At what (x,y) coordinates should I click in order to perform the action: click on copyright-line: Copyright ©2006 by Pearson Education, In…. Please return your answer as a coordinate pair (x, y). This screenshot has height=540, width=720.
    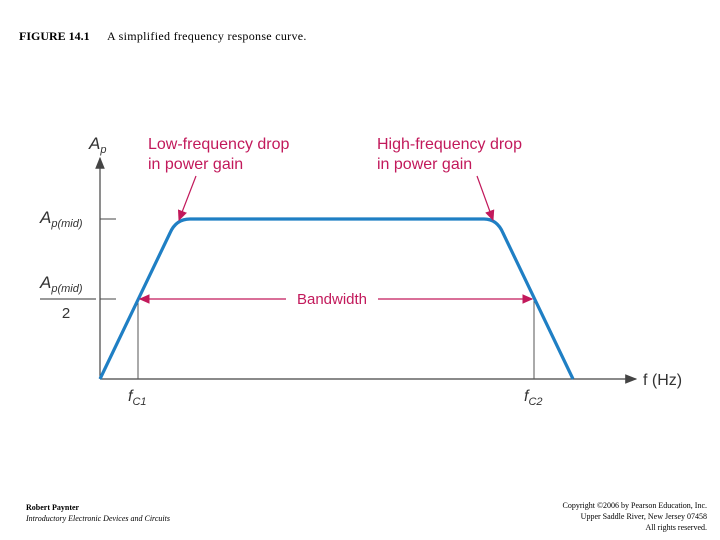
    Looking at the image, I should click on (635, 505).